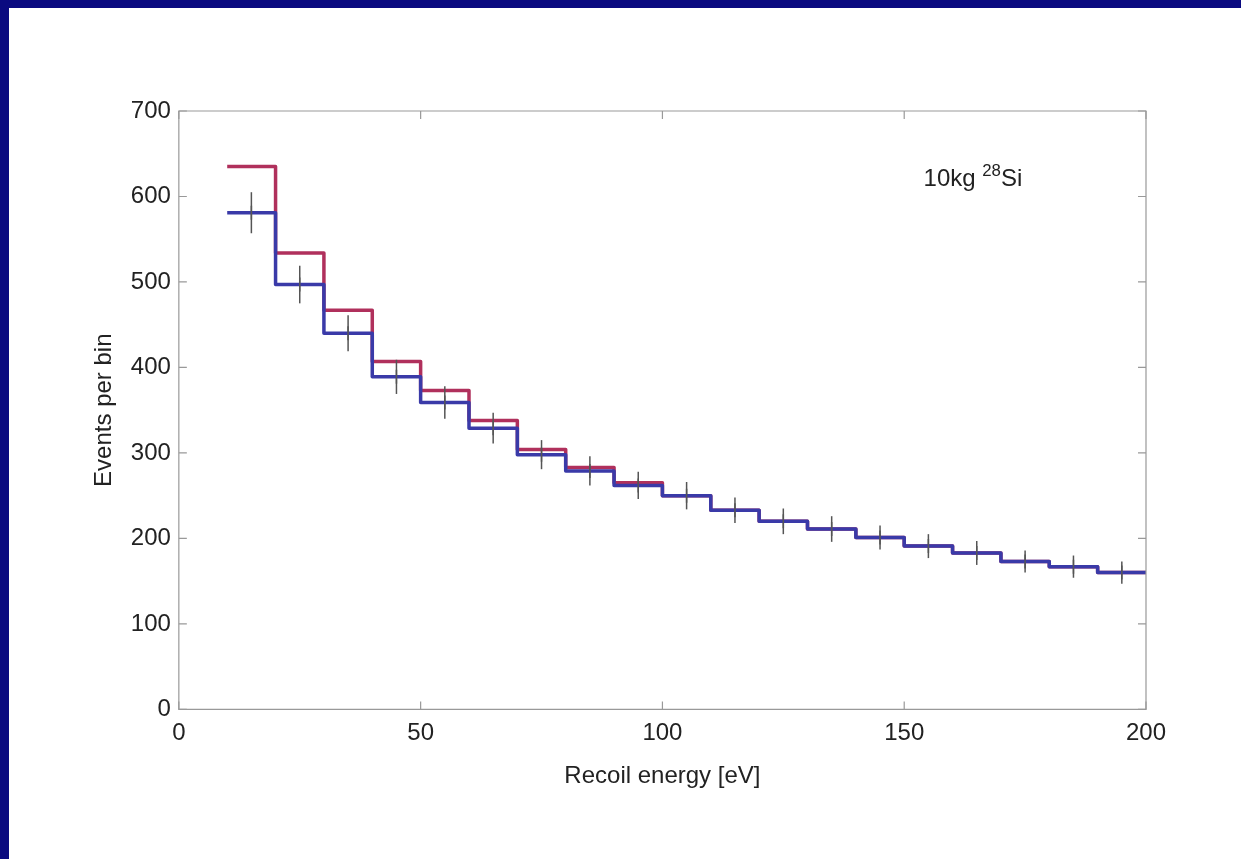 This screenshot has height=859, width=1241. What do you see at coordinates (150, 366) in the screenshot?
I see `y-tick-label: 400` at bounding box center [150, 366].